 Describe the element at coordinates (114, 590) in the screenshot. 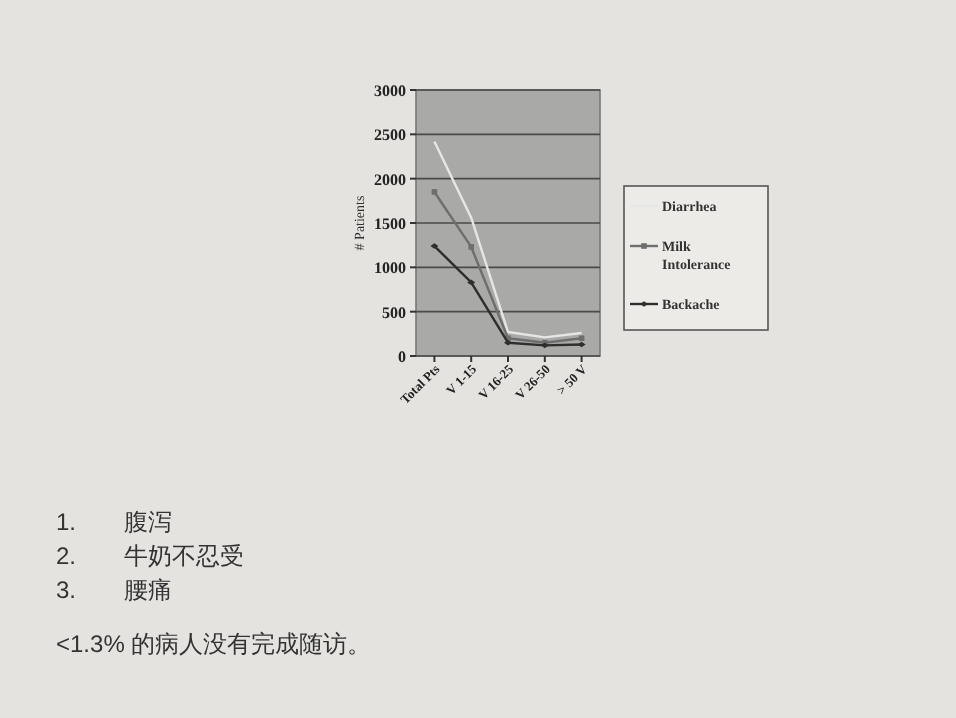

I see `text: 3. 腰痛` at that location.